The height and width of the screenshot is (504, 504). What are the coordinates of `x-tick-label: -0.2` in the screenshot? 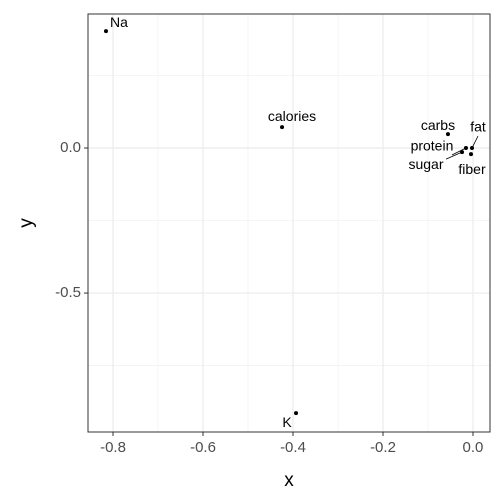 It's located at (383, 447).